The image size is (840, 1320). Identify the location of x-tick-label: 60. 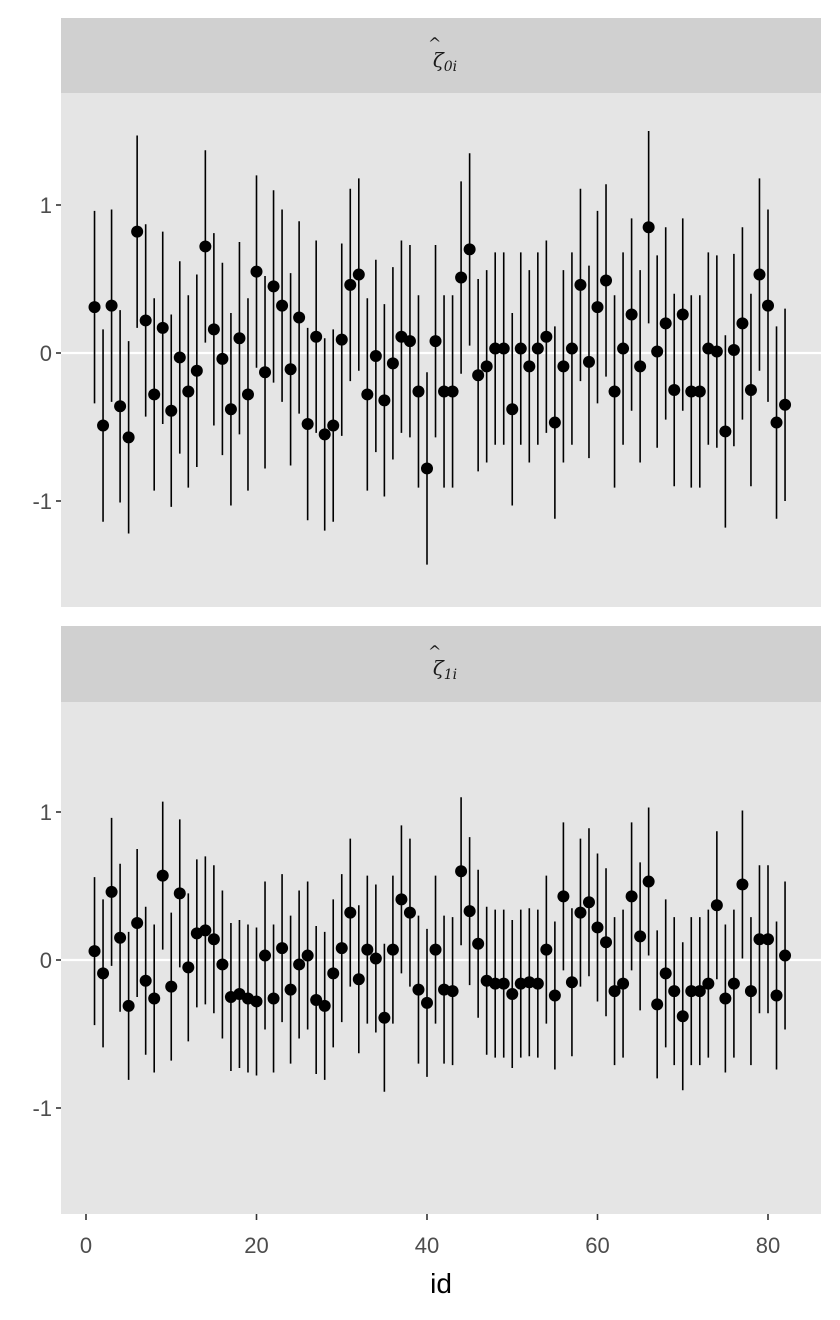
(597, 1245).